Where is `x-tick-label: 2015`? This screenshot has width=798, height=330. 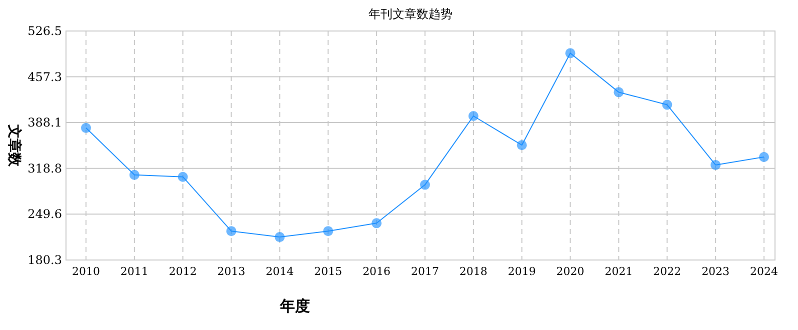
x-tick-label: 2015 is located at coordinates (328, 271).